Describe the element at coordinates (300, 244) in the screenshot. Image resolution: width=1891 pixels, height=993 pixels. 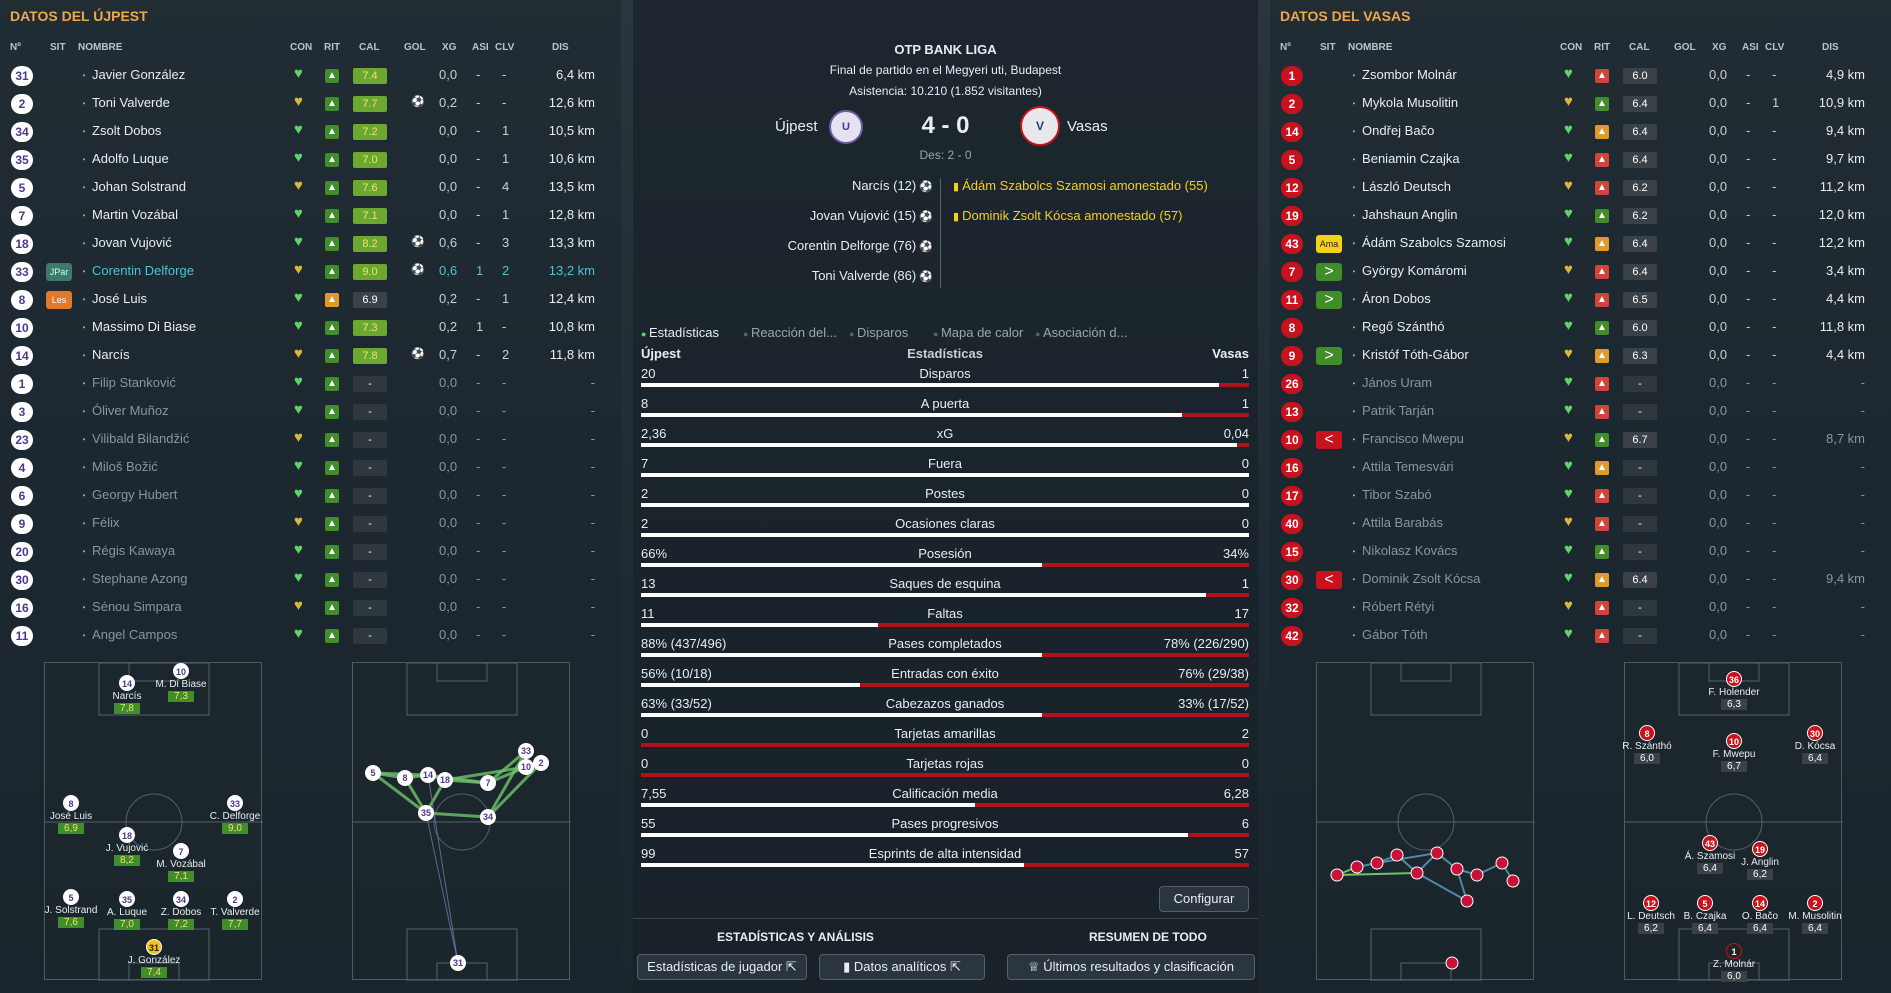
I see `table-row: 18 Jovan Vujović ♥ ▲ 8.2 ⚽ 0,6 - 3 13,3 km` at that location.